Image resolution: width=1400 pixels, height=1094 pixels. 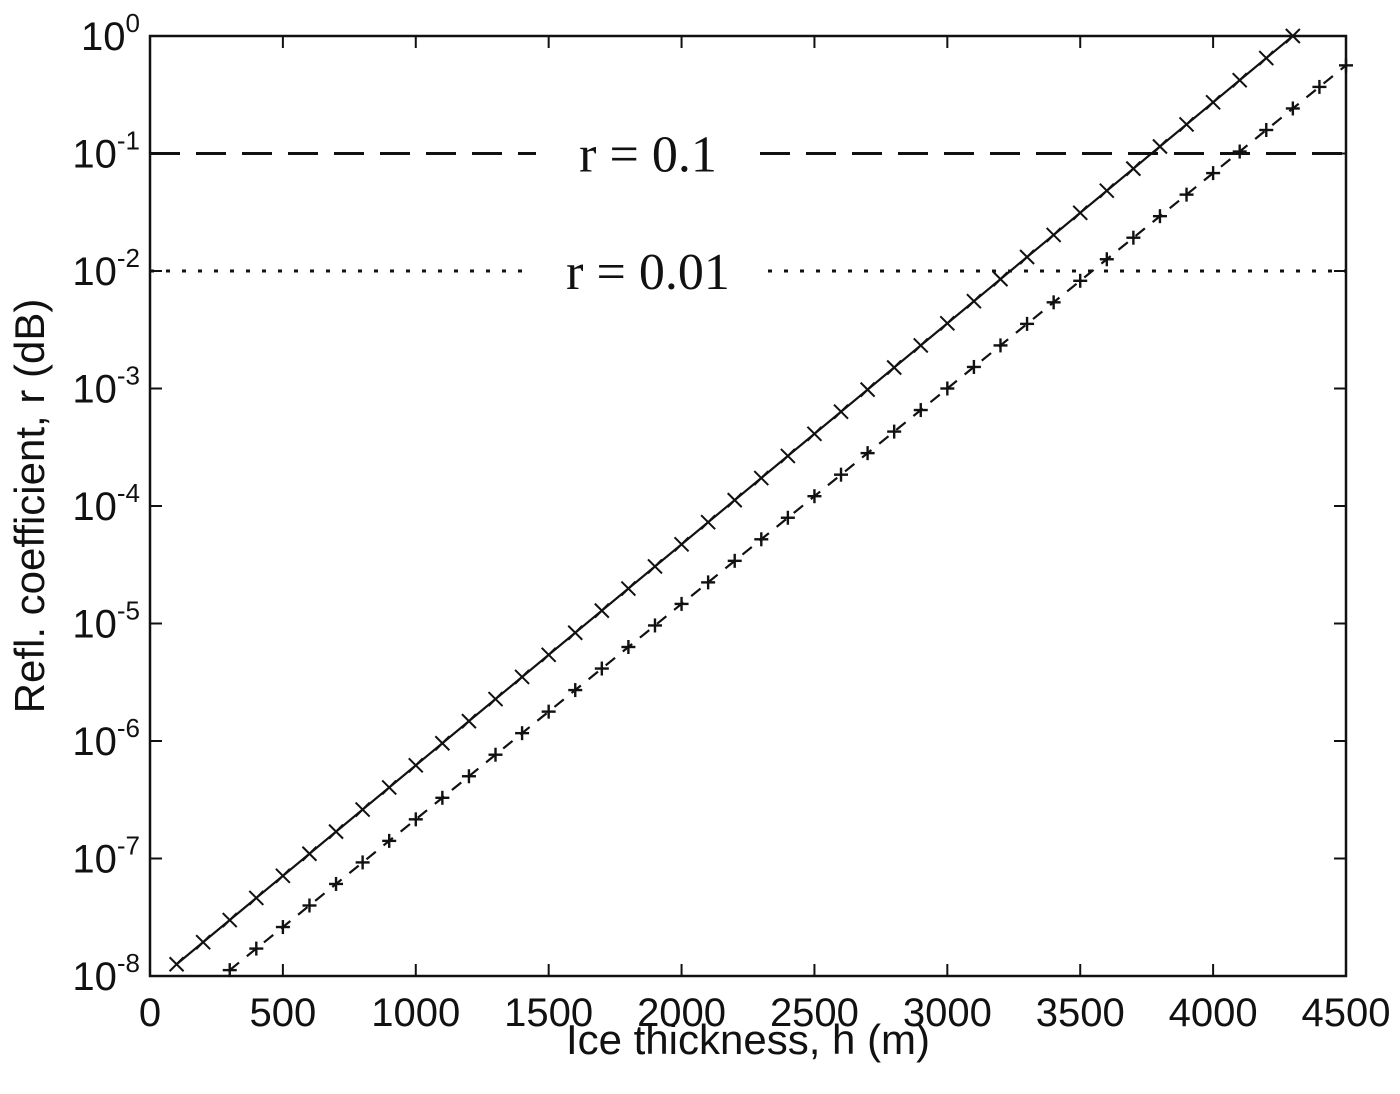 What do you see at coordinates (106, 268) in the screenshot?
I see `y-tick-label: 10⁻²` at bounding box center [106, 268].